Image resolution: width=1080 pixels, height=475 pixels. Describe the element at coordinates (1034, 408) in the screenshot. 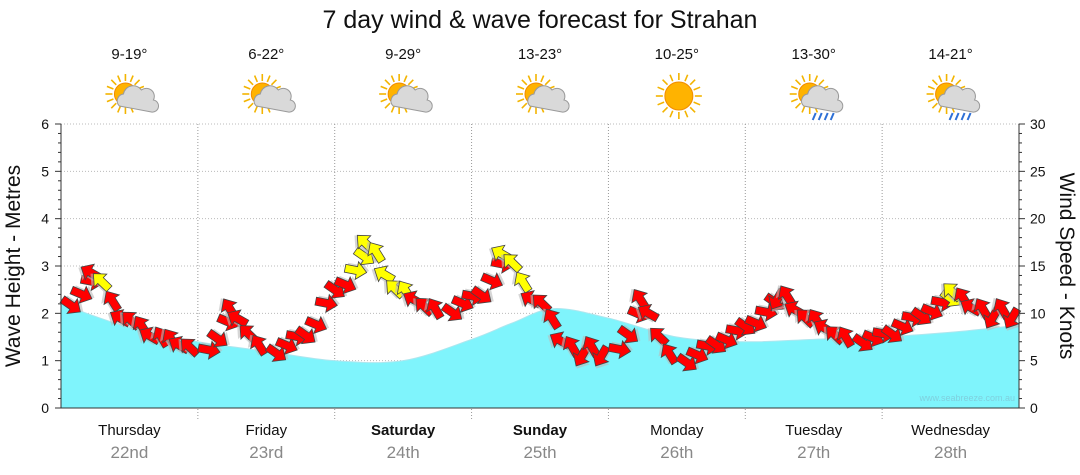

I see `y-tick-label-right: 0` at that location.